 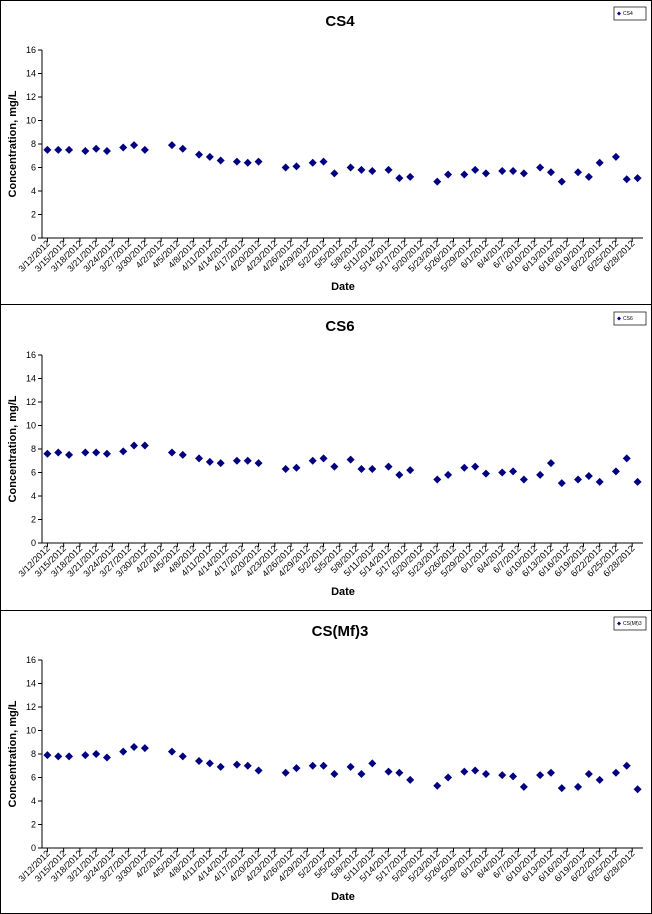 I want to click on legend-marker, so click(x=619, y=623).